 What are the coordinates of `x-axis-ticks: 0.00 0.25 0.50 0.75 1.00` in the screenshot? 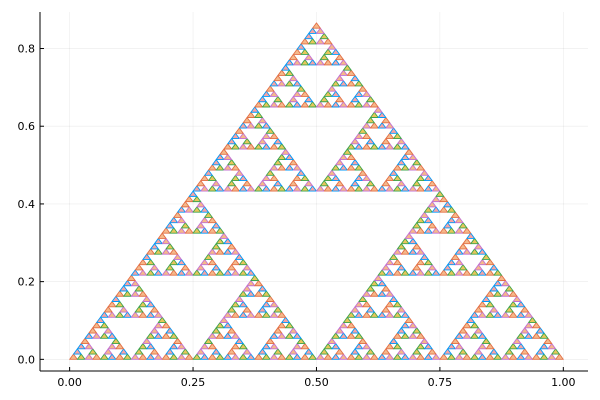 It's located at (316, 378).